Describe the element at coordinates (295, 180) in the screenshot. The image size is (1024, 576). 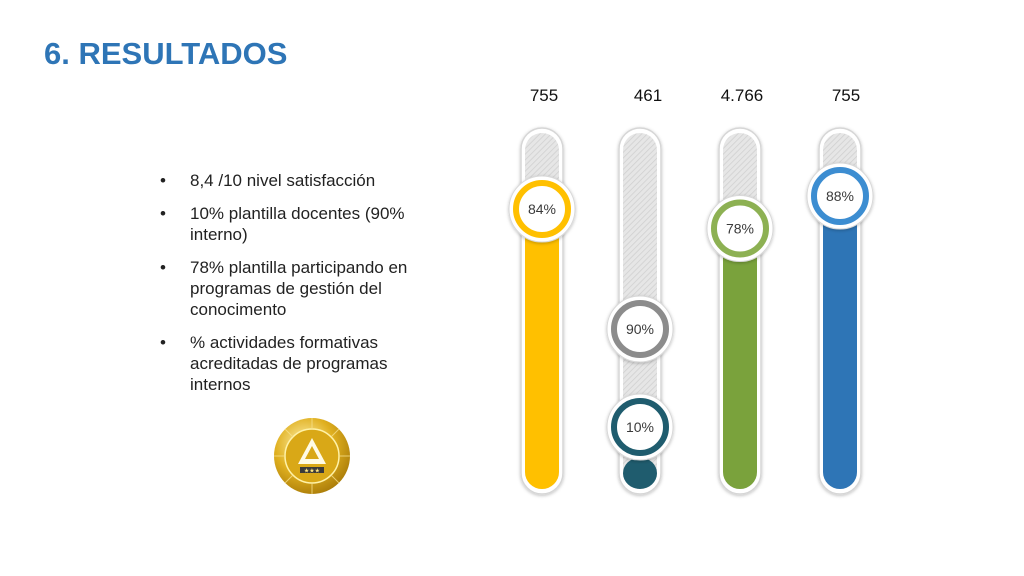
I see `bullet-item: 8,4 /10 nivel satisfacción` at that location.